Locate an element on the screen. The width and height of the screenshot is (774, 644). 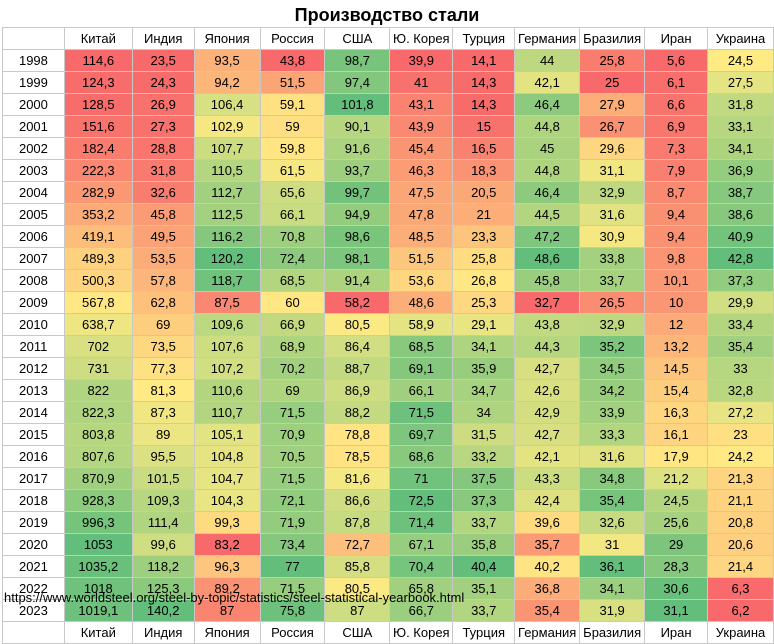
value-cell: 29 is located at coordinates (676, 544).